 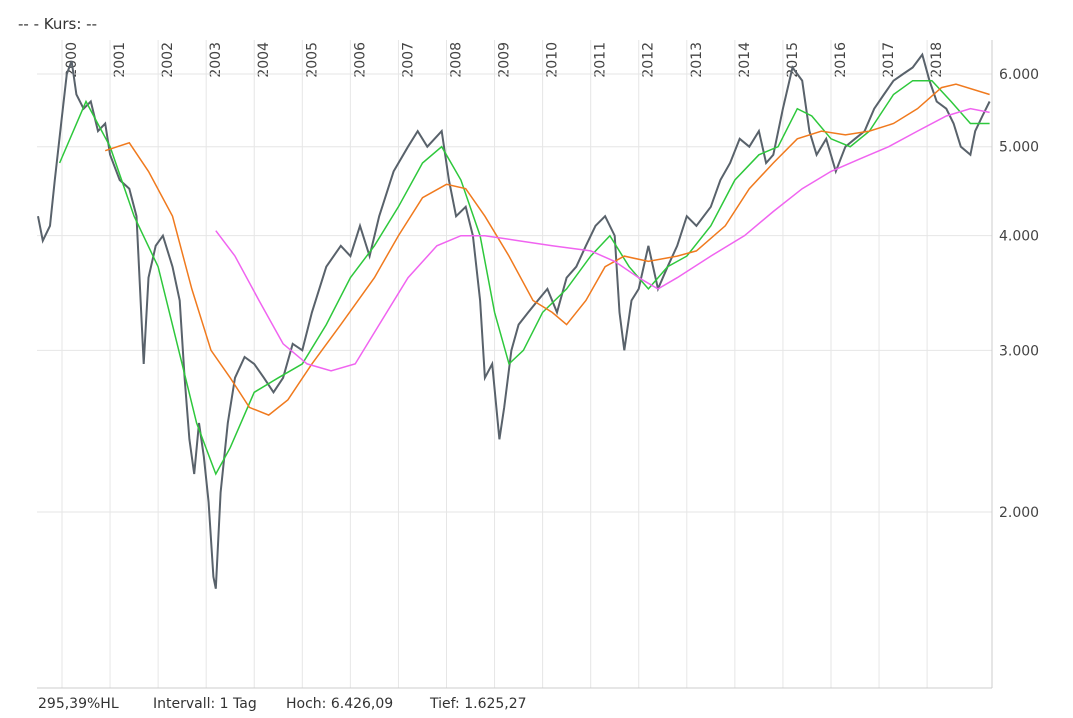 What do you see at coordinates (120, 60) in the screenshot?
I see `x-tick-label: 2001` at bounding box center [120, 60].